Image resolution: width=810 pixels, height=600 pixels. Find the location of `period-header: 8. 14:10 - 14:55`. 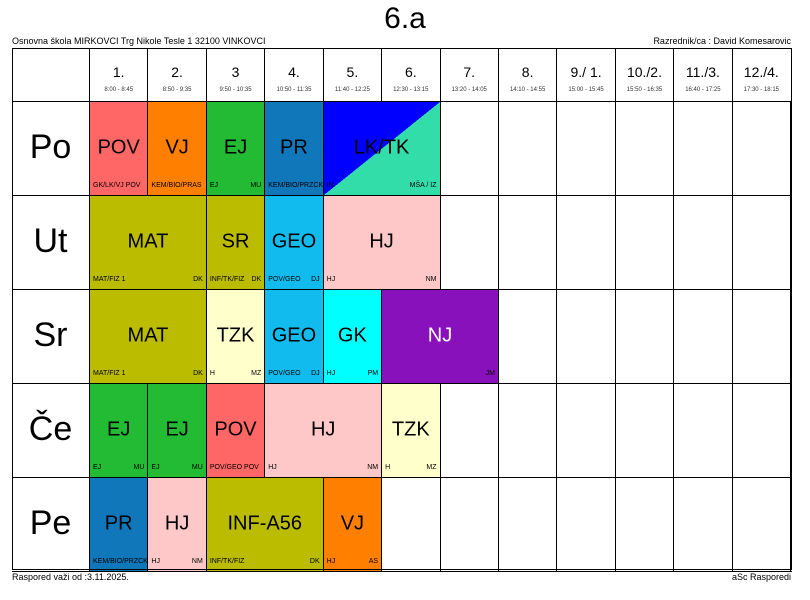

period-header: 8. 14:10 - 14:55 is located at coordinates (526, 74).